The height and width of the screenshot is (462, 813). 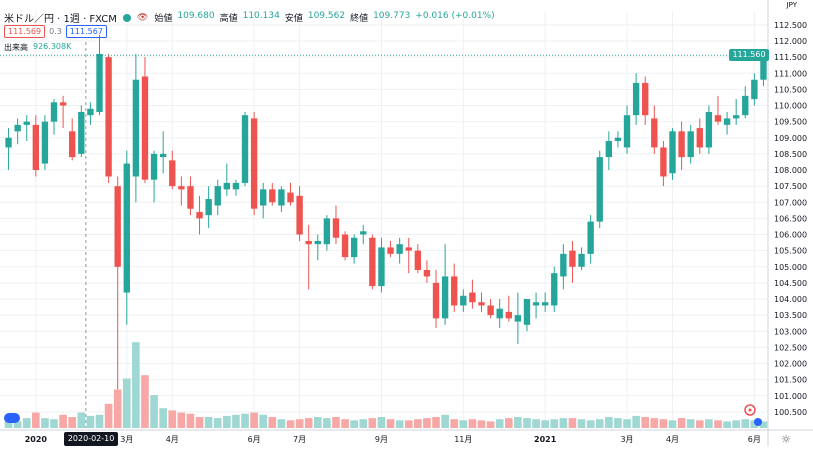 I want to click on x-tick-label: 11月, so click(x=463, y=439).